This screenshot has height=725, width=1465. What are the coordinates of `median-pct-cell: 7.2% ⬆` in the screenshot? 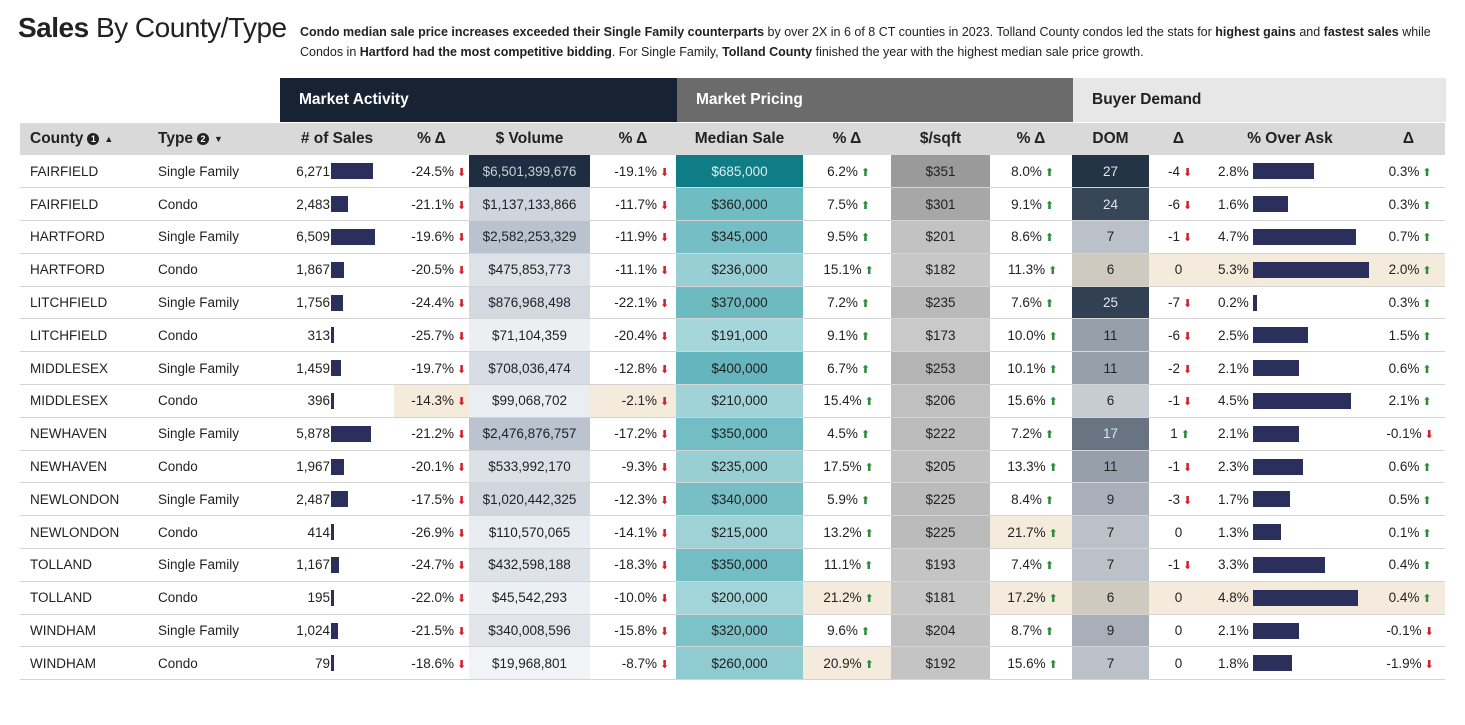 It's located at (847, 303).